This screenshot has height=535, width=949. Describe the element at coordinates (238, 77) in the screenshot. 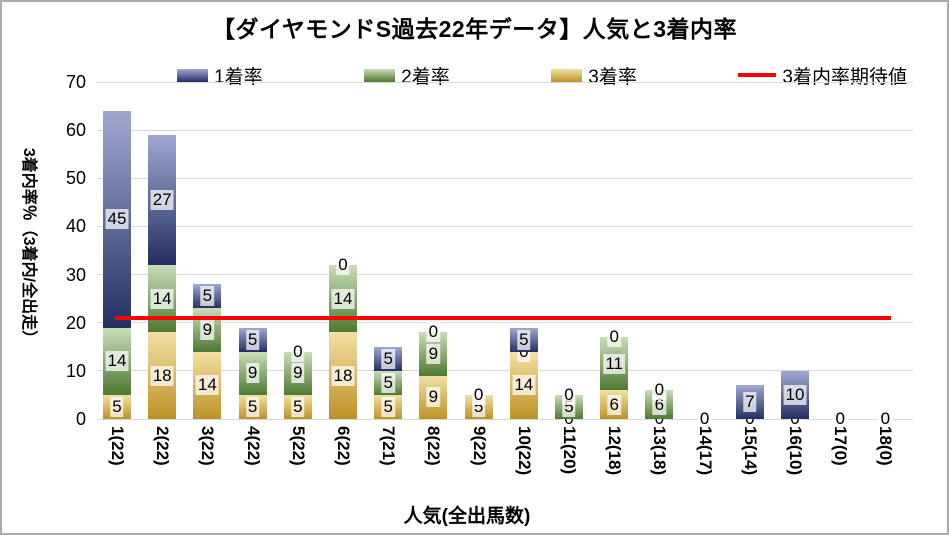

I see `legend-label-1st-rate: 1着率` at that location.